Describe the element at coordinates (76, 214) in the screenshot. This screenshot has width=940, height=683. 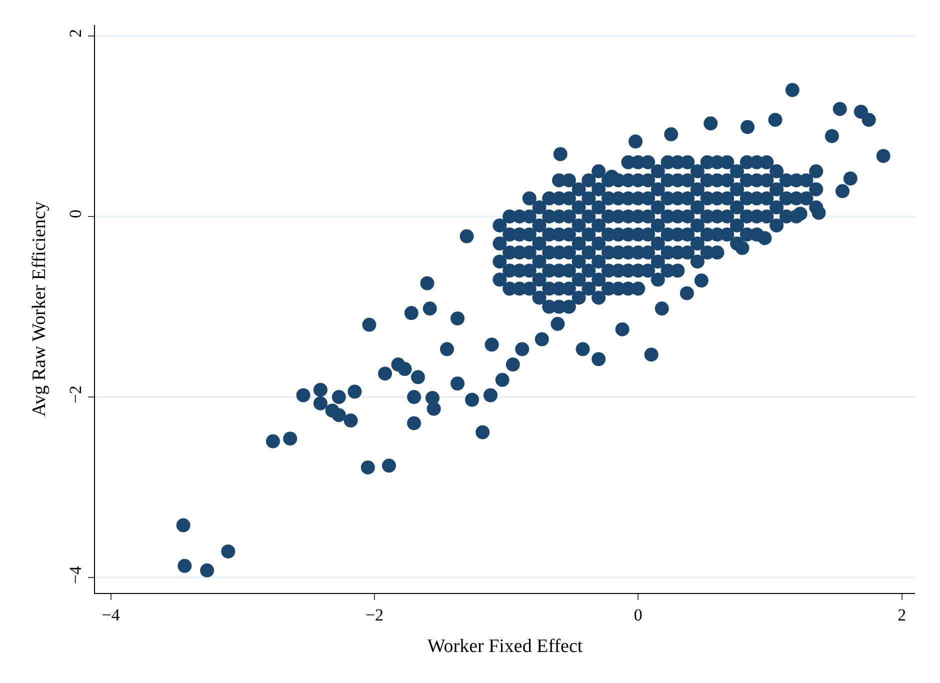
I see `y-tick-label: 0` at that location.